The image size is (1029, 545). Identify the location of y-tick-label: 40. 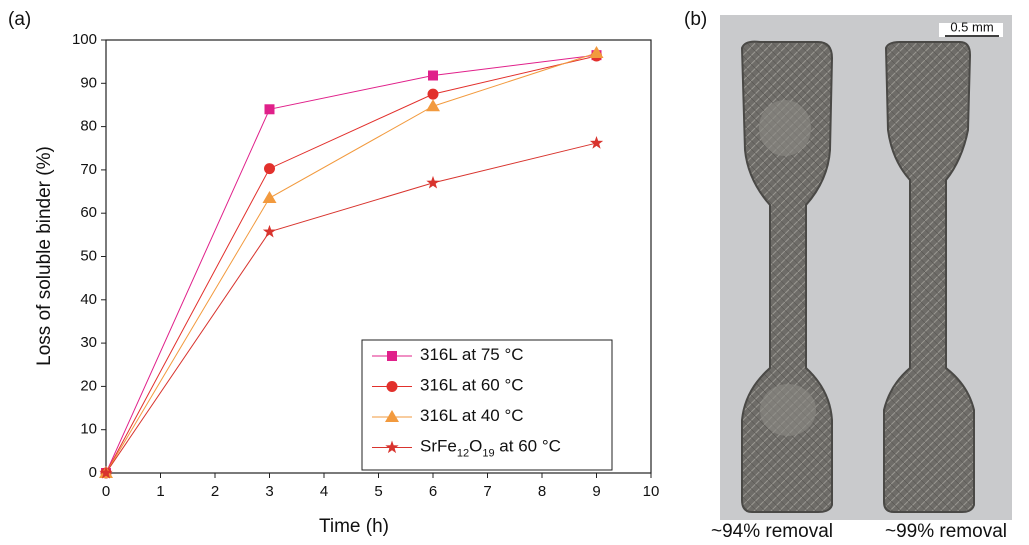
(88, 299).